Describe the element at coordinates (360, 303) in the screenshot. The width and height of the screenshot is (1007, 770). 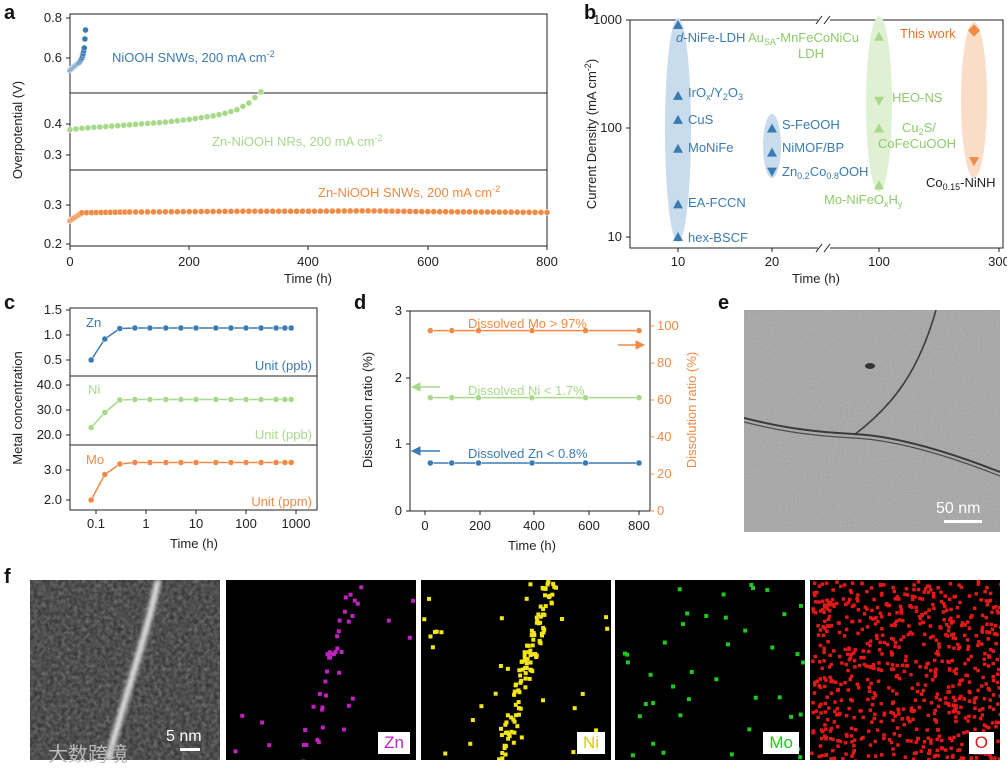
I see `panel-label-d: d` at that location.